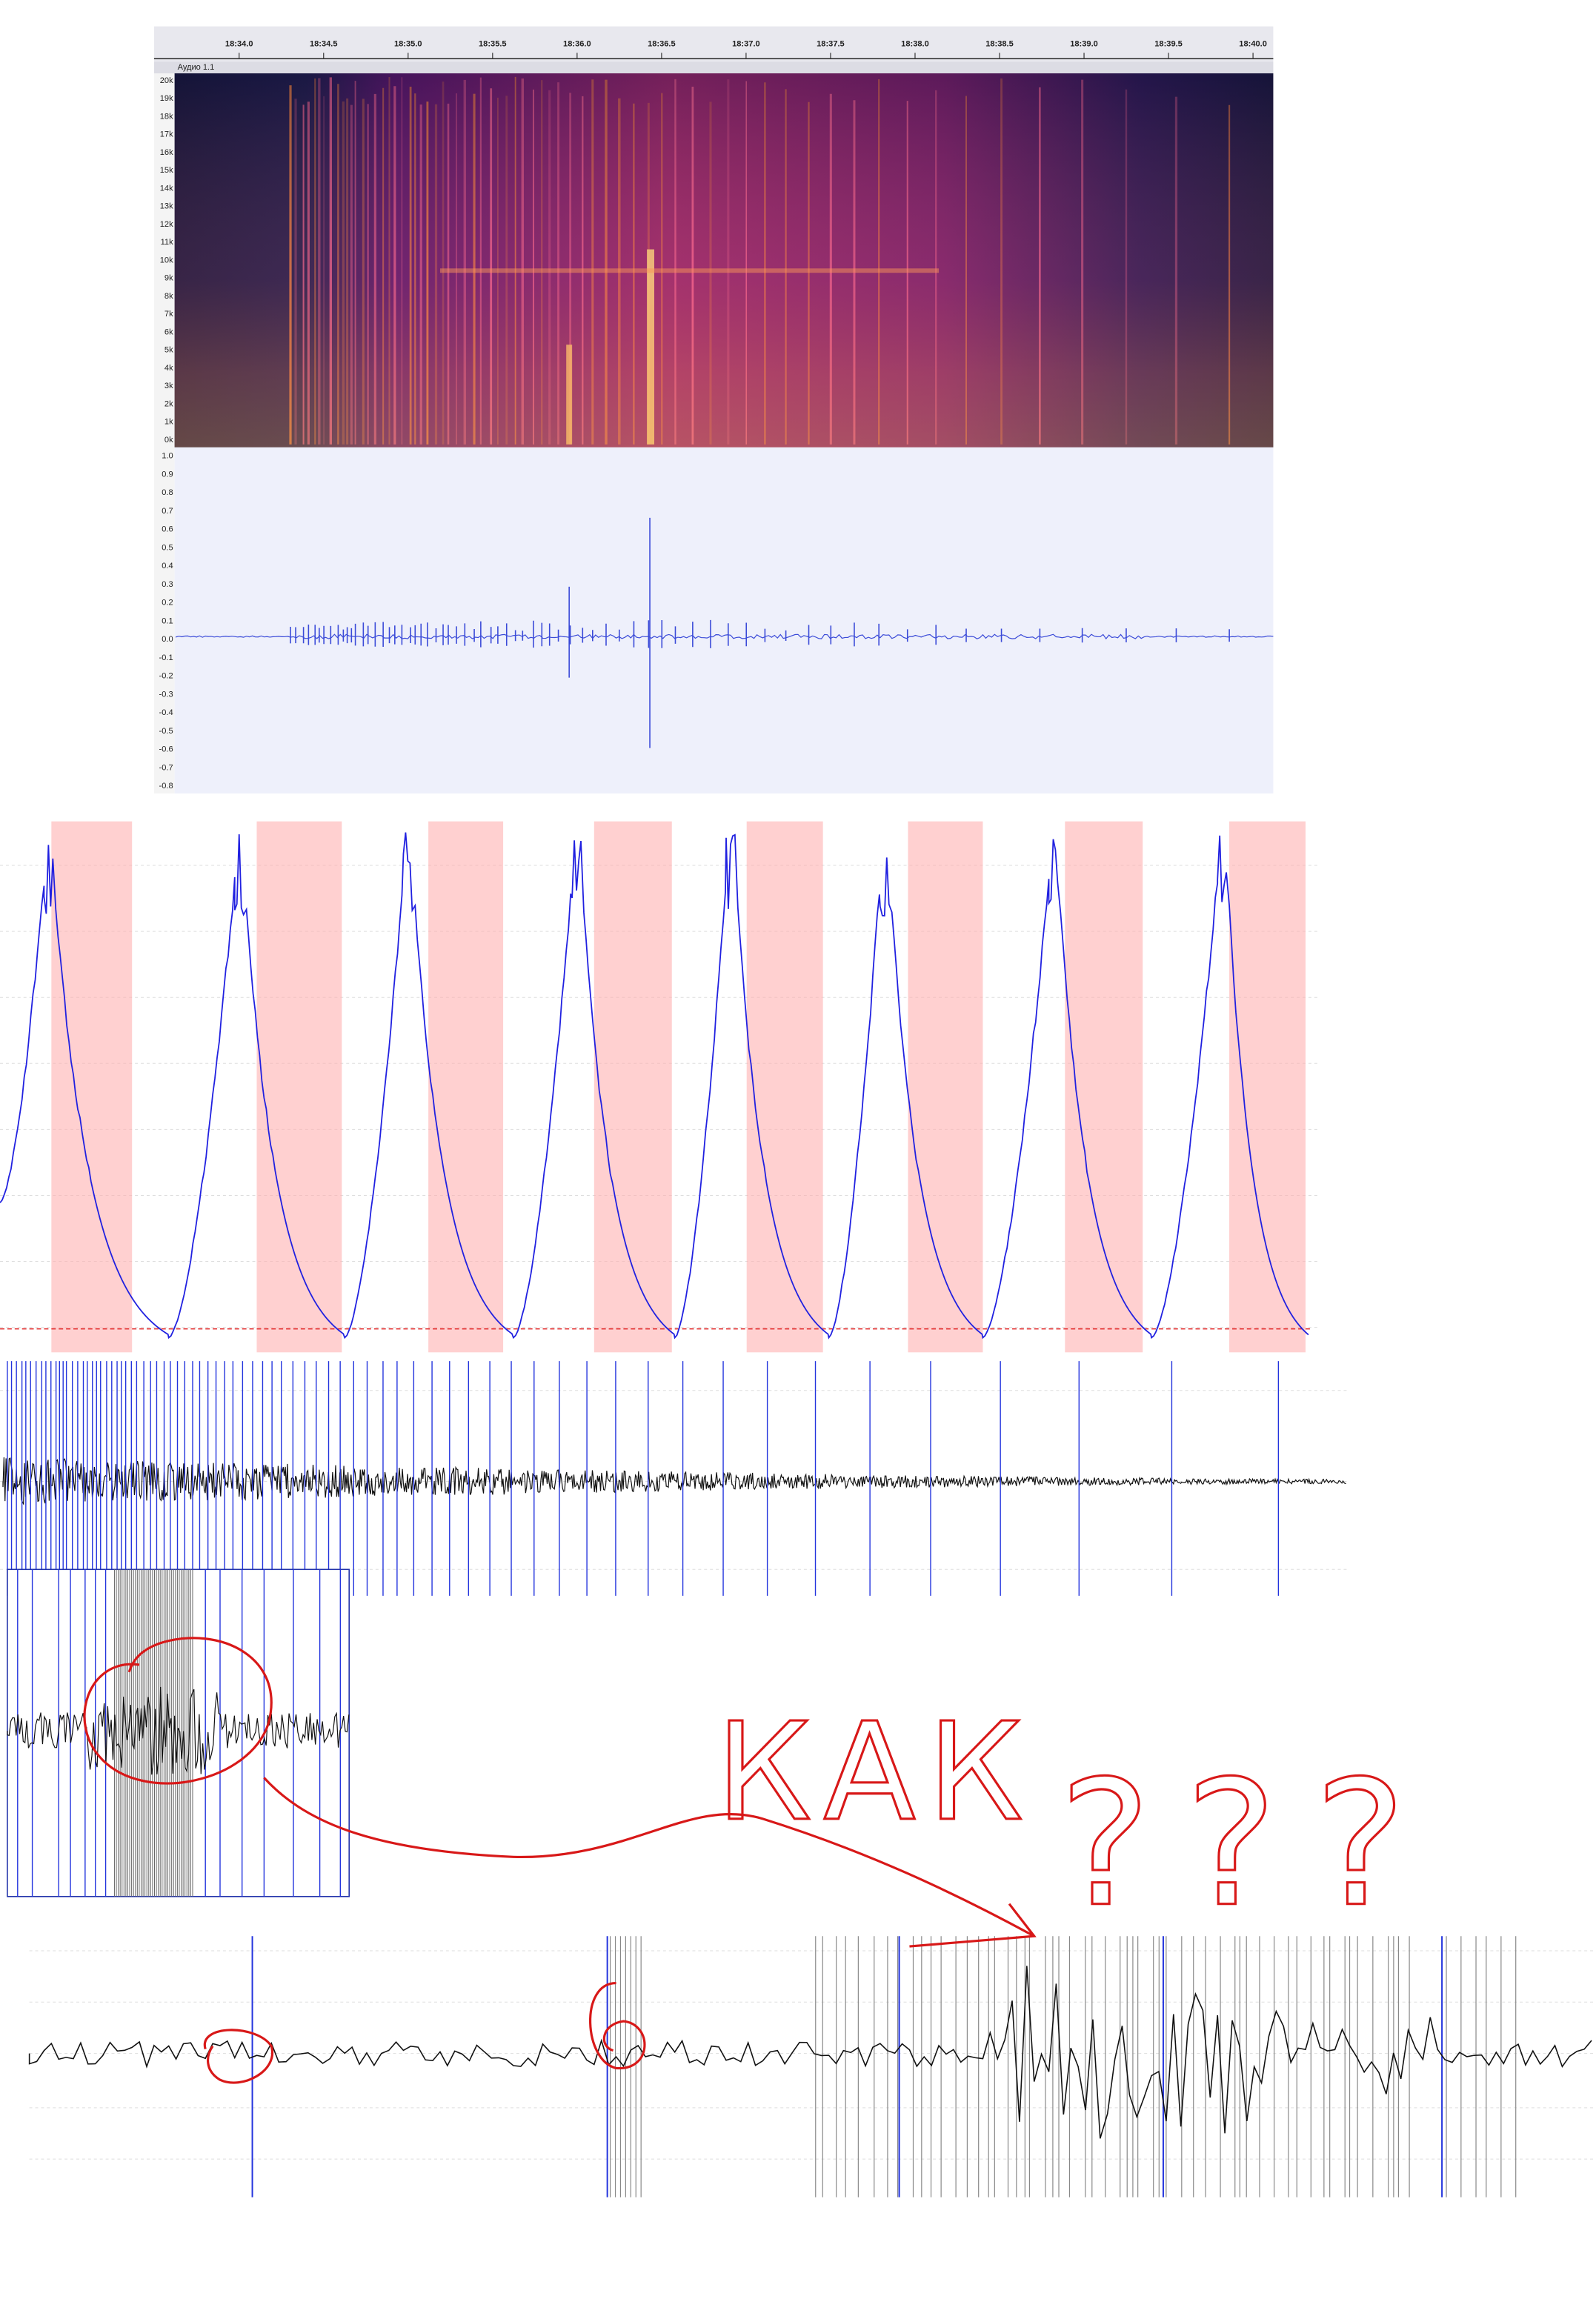 This screenshot has width=1596, height=2299. I want to click on amplitude-label: -0.3, so click(166, 694).